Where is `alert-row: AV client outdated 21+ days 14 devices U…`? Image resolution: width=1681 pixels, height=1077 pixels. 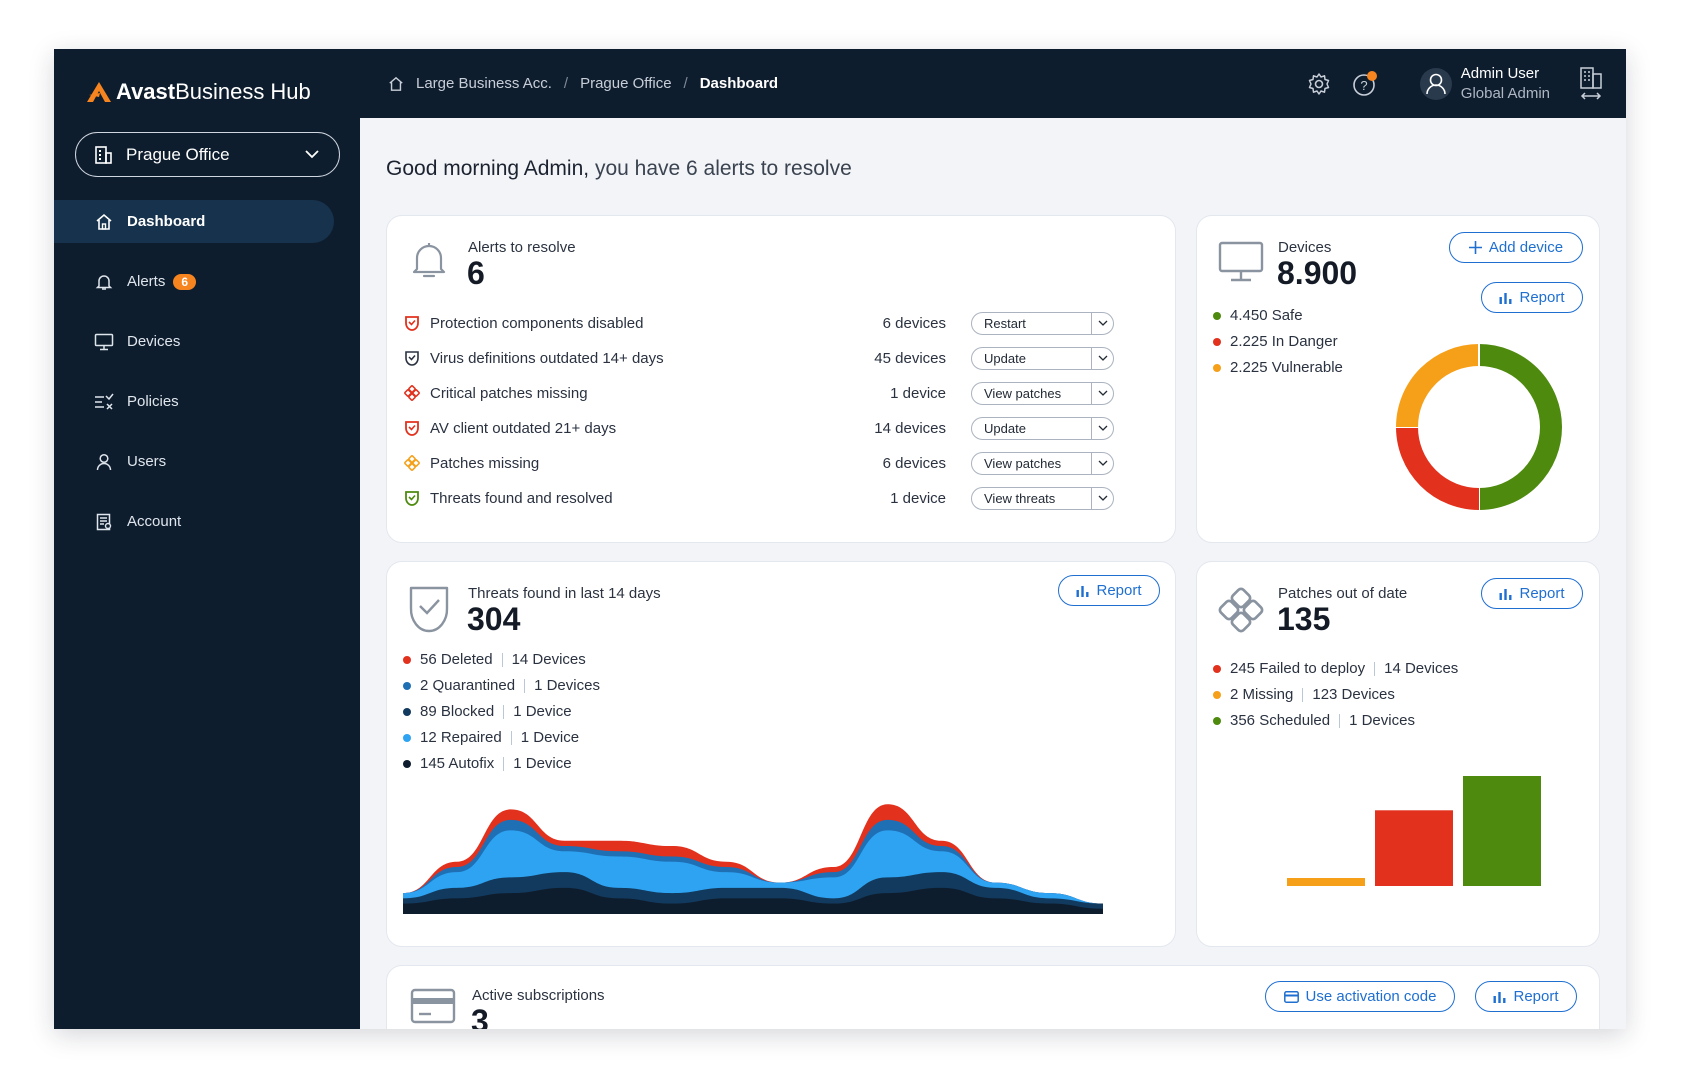
alert-row: AV client outdated 21+ days 14 devices U… is located at coordinates (759, 428).